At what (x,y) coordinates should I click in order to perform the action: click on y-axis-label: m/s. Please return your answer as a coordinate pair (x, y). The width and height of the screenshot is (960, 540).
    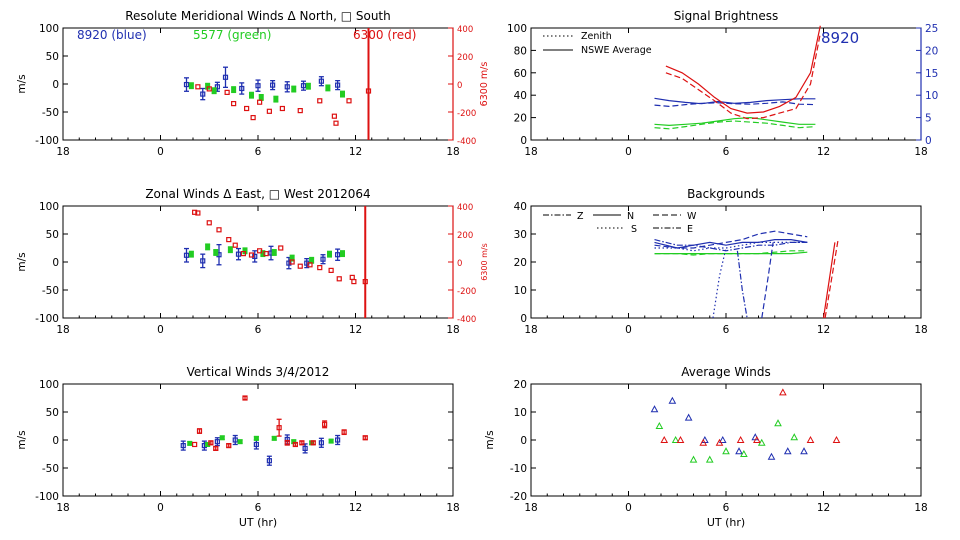
    Looking at the image, I should click on (22, 83).